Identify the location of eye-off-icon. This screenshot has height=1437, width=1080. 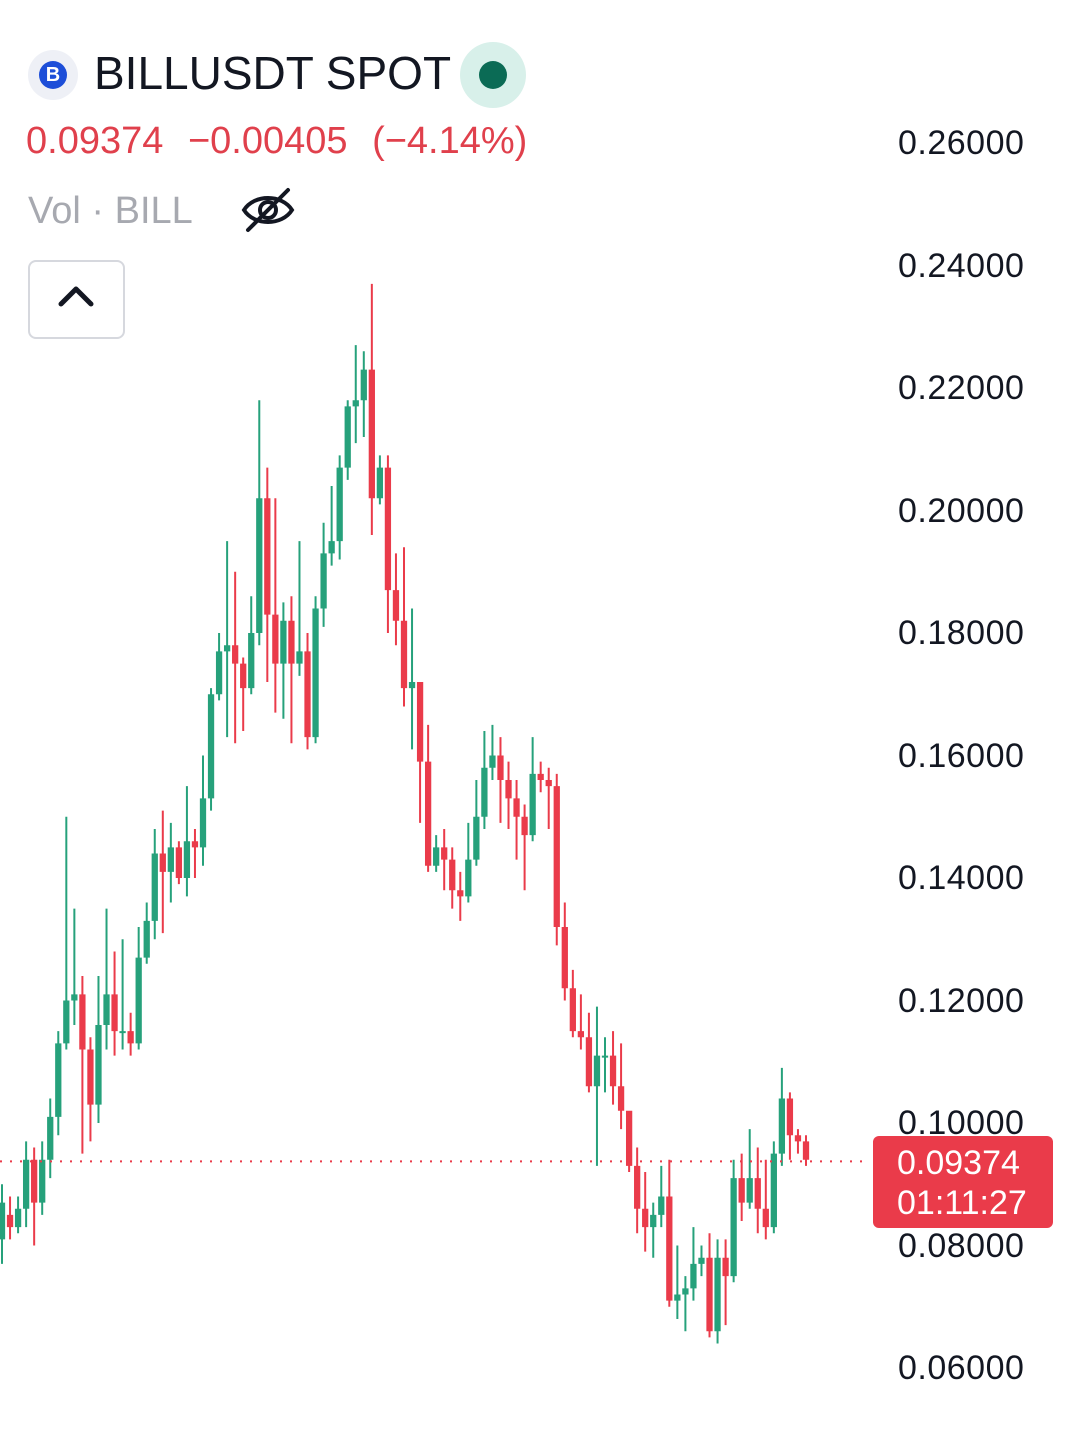
(268, 210).